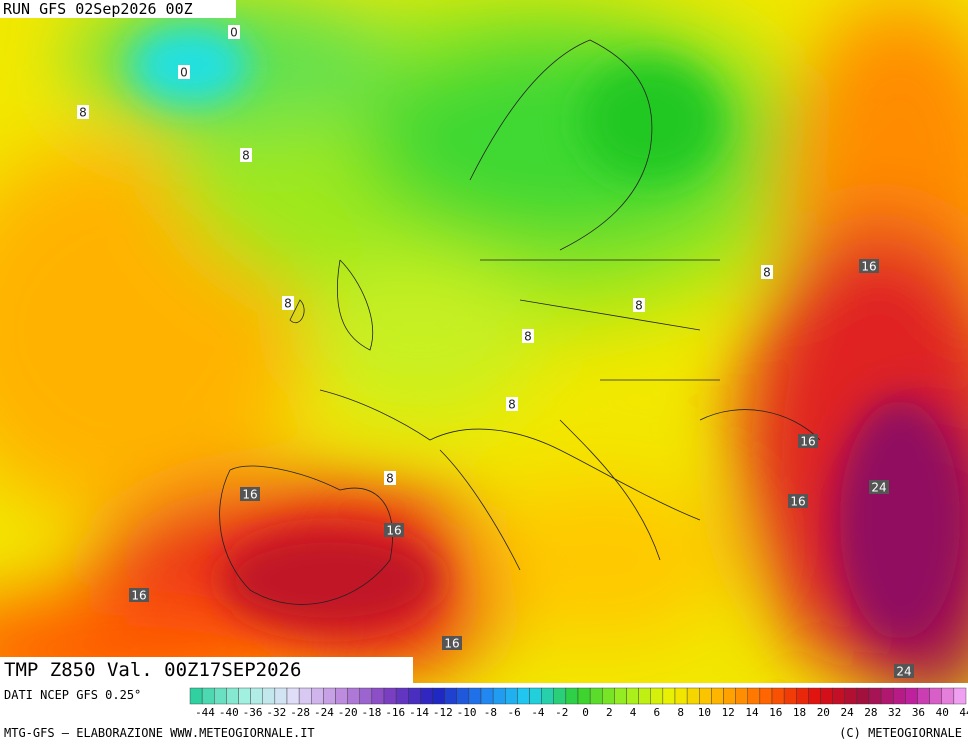  What do you see at coordinates (514, 711) in the screenshot?
I see `colorbar-label: -6` at bounding box center [514, 711].